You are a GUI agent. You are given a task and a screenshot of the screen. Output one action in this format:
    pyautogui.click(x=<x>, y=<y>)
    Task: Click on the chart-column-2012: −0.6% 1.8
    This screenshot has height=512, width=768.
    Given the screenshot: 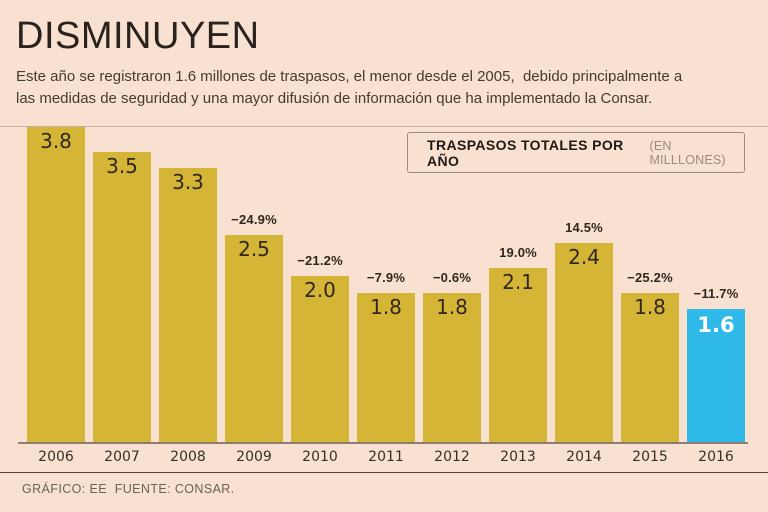 What is the action you would take?
    pyautogui.click(x=452, y=356)
    